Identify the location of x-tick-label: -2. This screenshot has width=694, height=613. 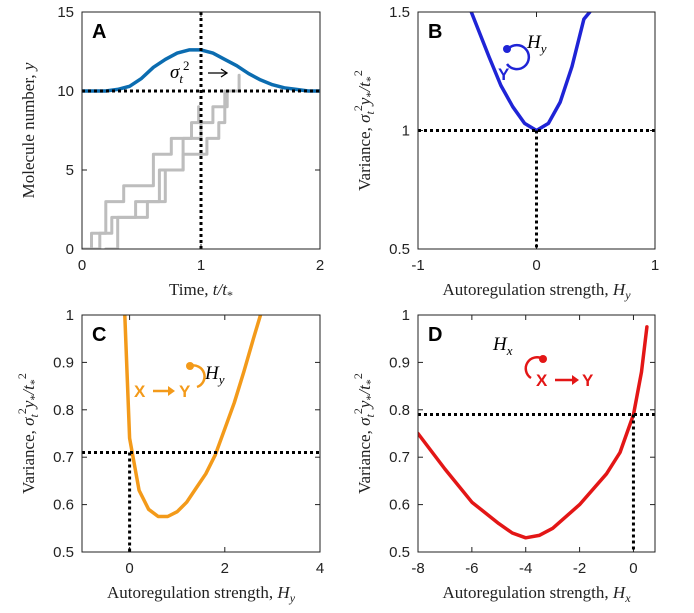
(579, 568).